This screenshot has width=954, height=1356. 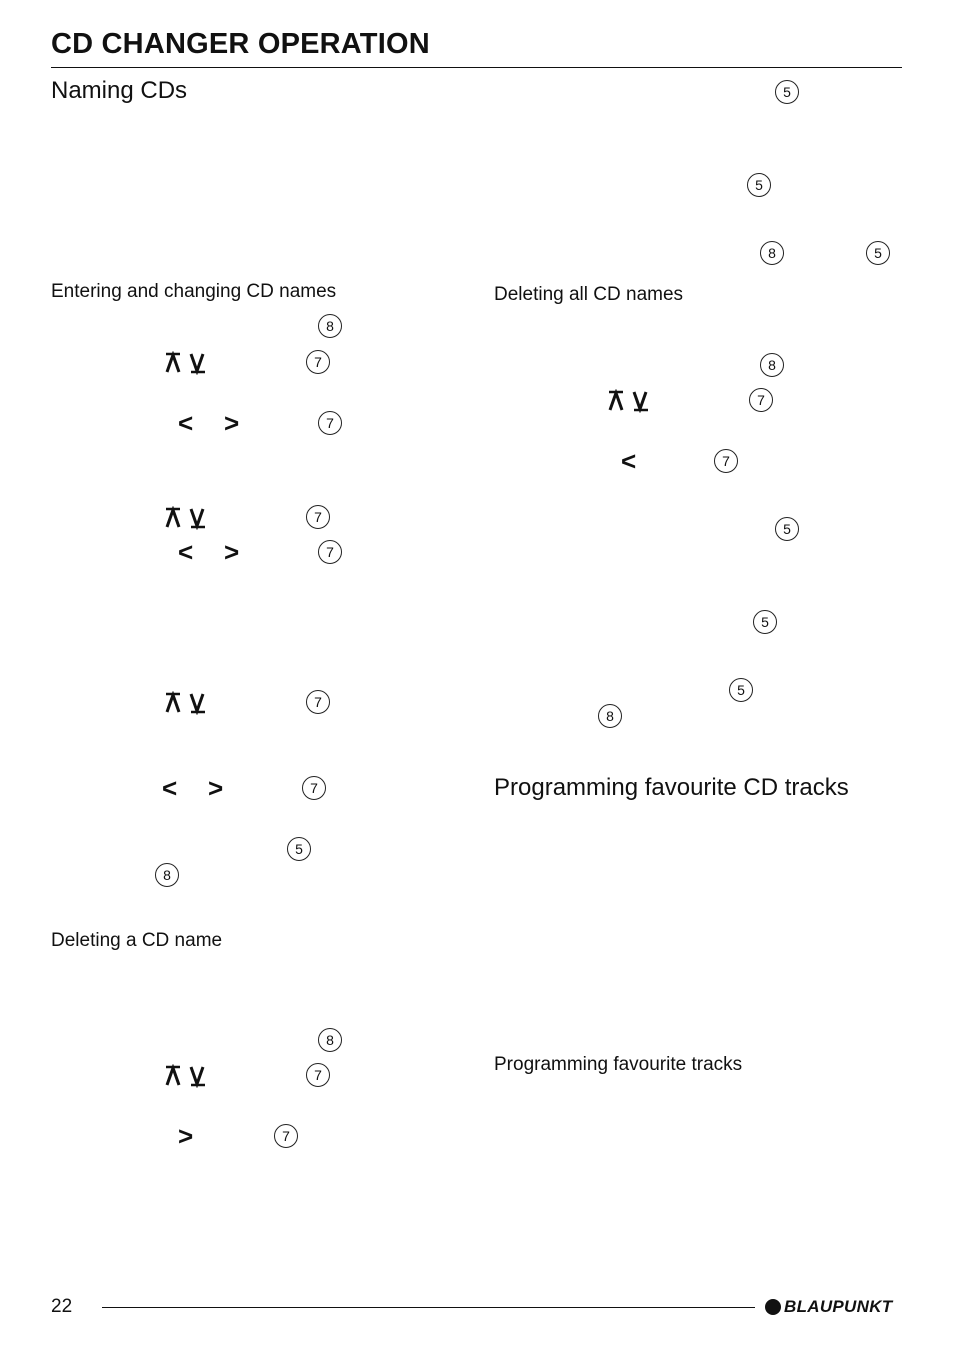 I want to click on heading-naming-cds: Naming CDs, so click(x=119, y=90).